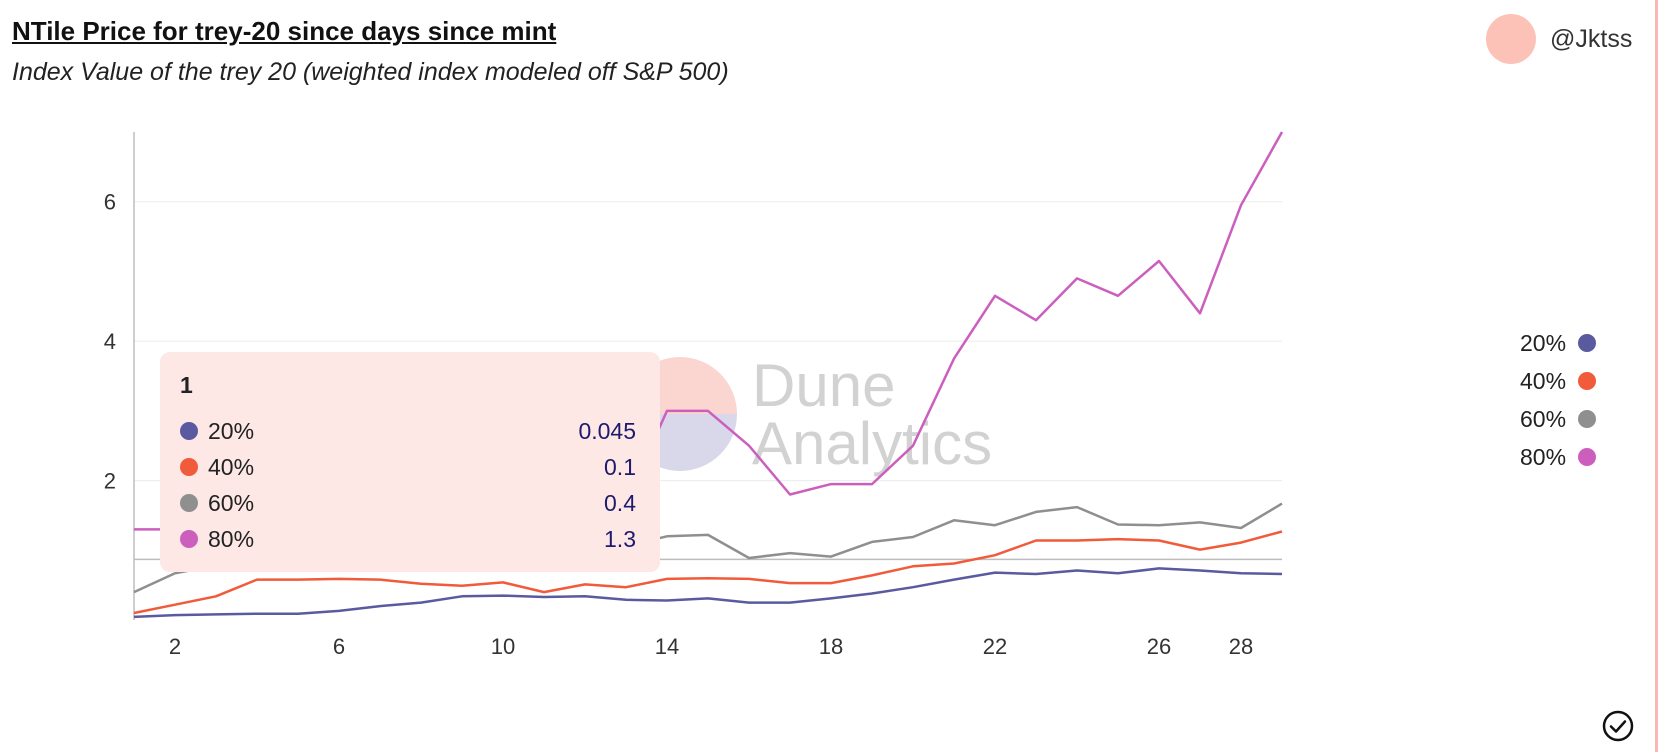  I want to click on legend-label: 20%, so click(1543, 342).